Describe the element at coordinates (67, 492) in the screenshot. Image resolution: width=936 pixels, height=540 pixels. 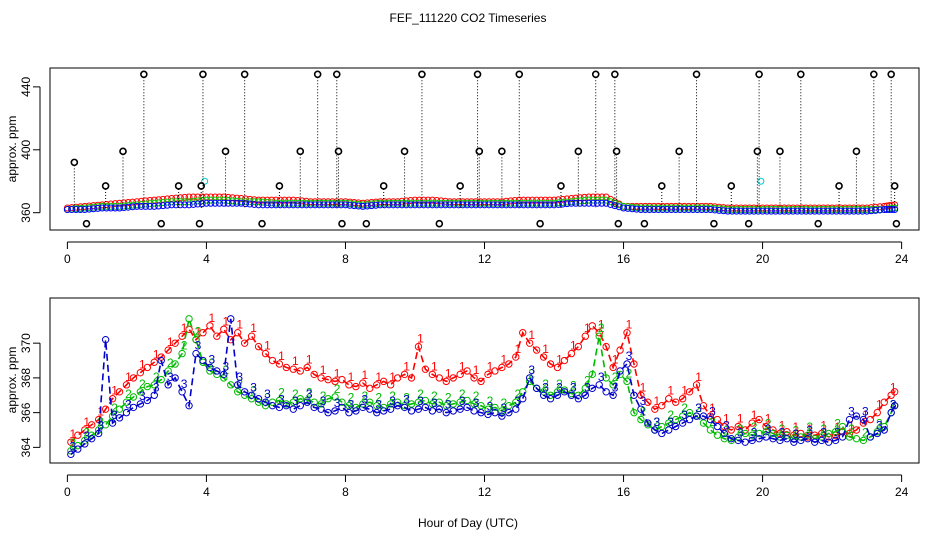
I see `bottom-x-tick-label: 0` at that location.